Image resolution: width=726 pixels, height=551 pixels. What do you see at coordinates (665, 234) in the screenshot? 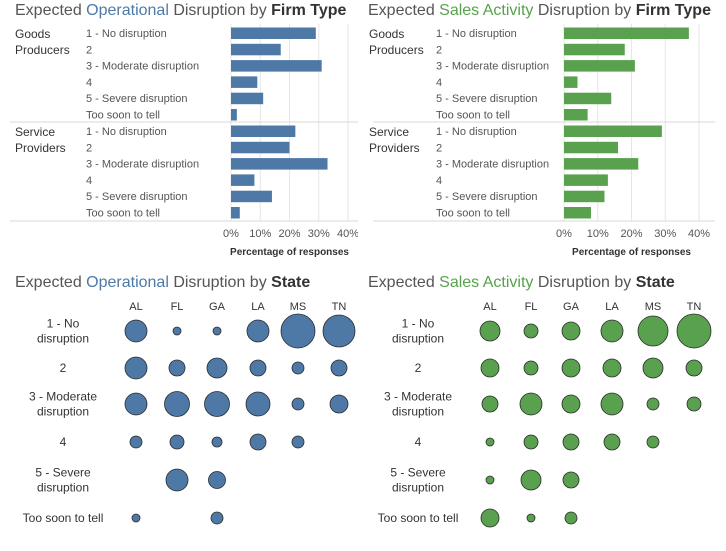
I see `tick-label: 30%` at bounding box center [665, 234].